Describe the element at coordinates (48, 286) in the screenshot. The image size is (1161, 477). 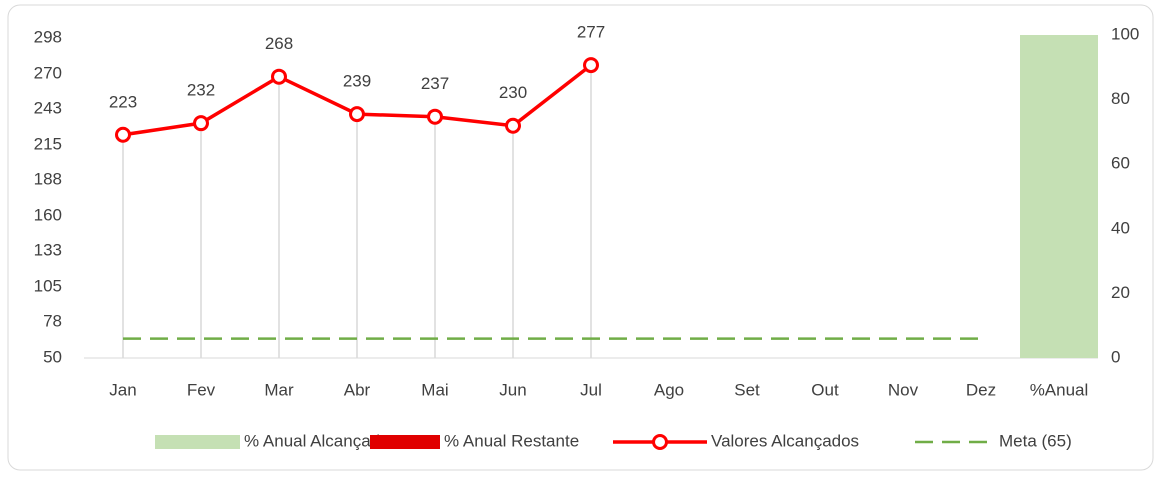
I see `y-tick-label: 105` at that location.